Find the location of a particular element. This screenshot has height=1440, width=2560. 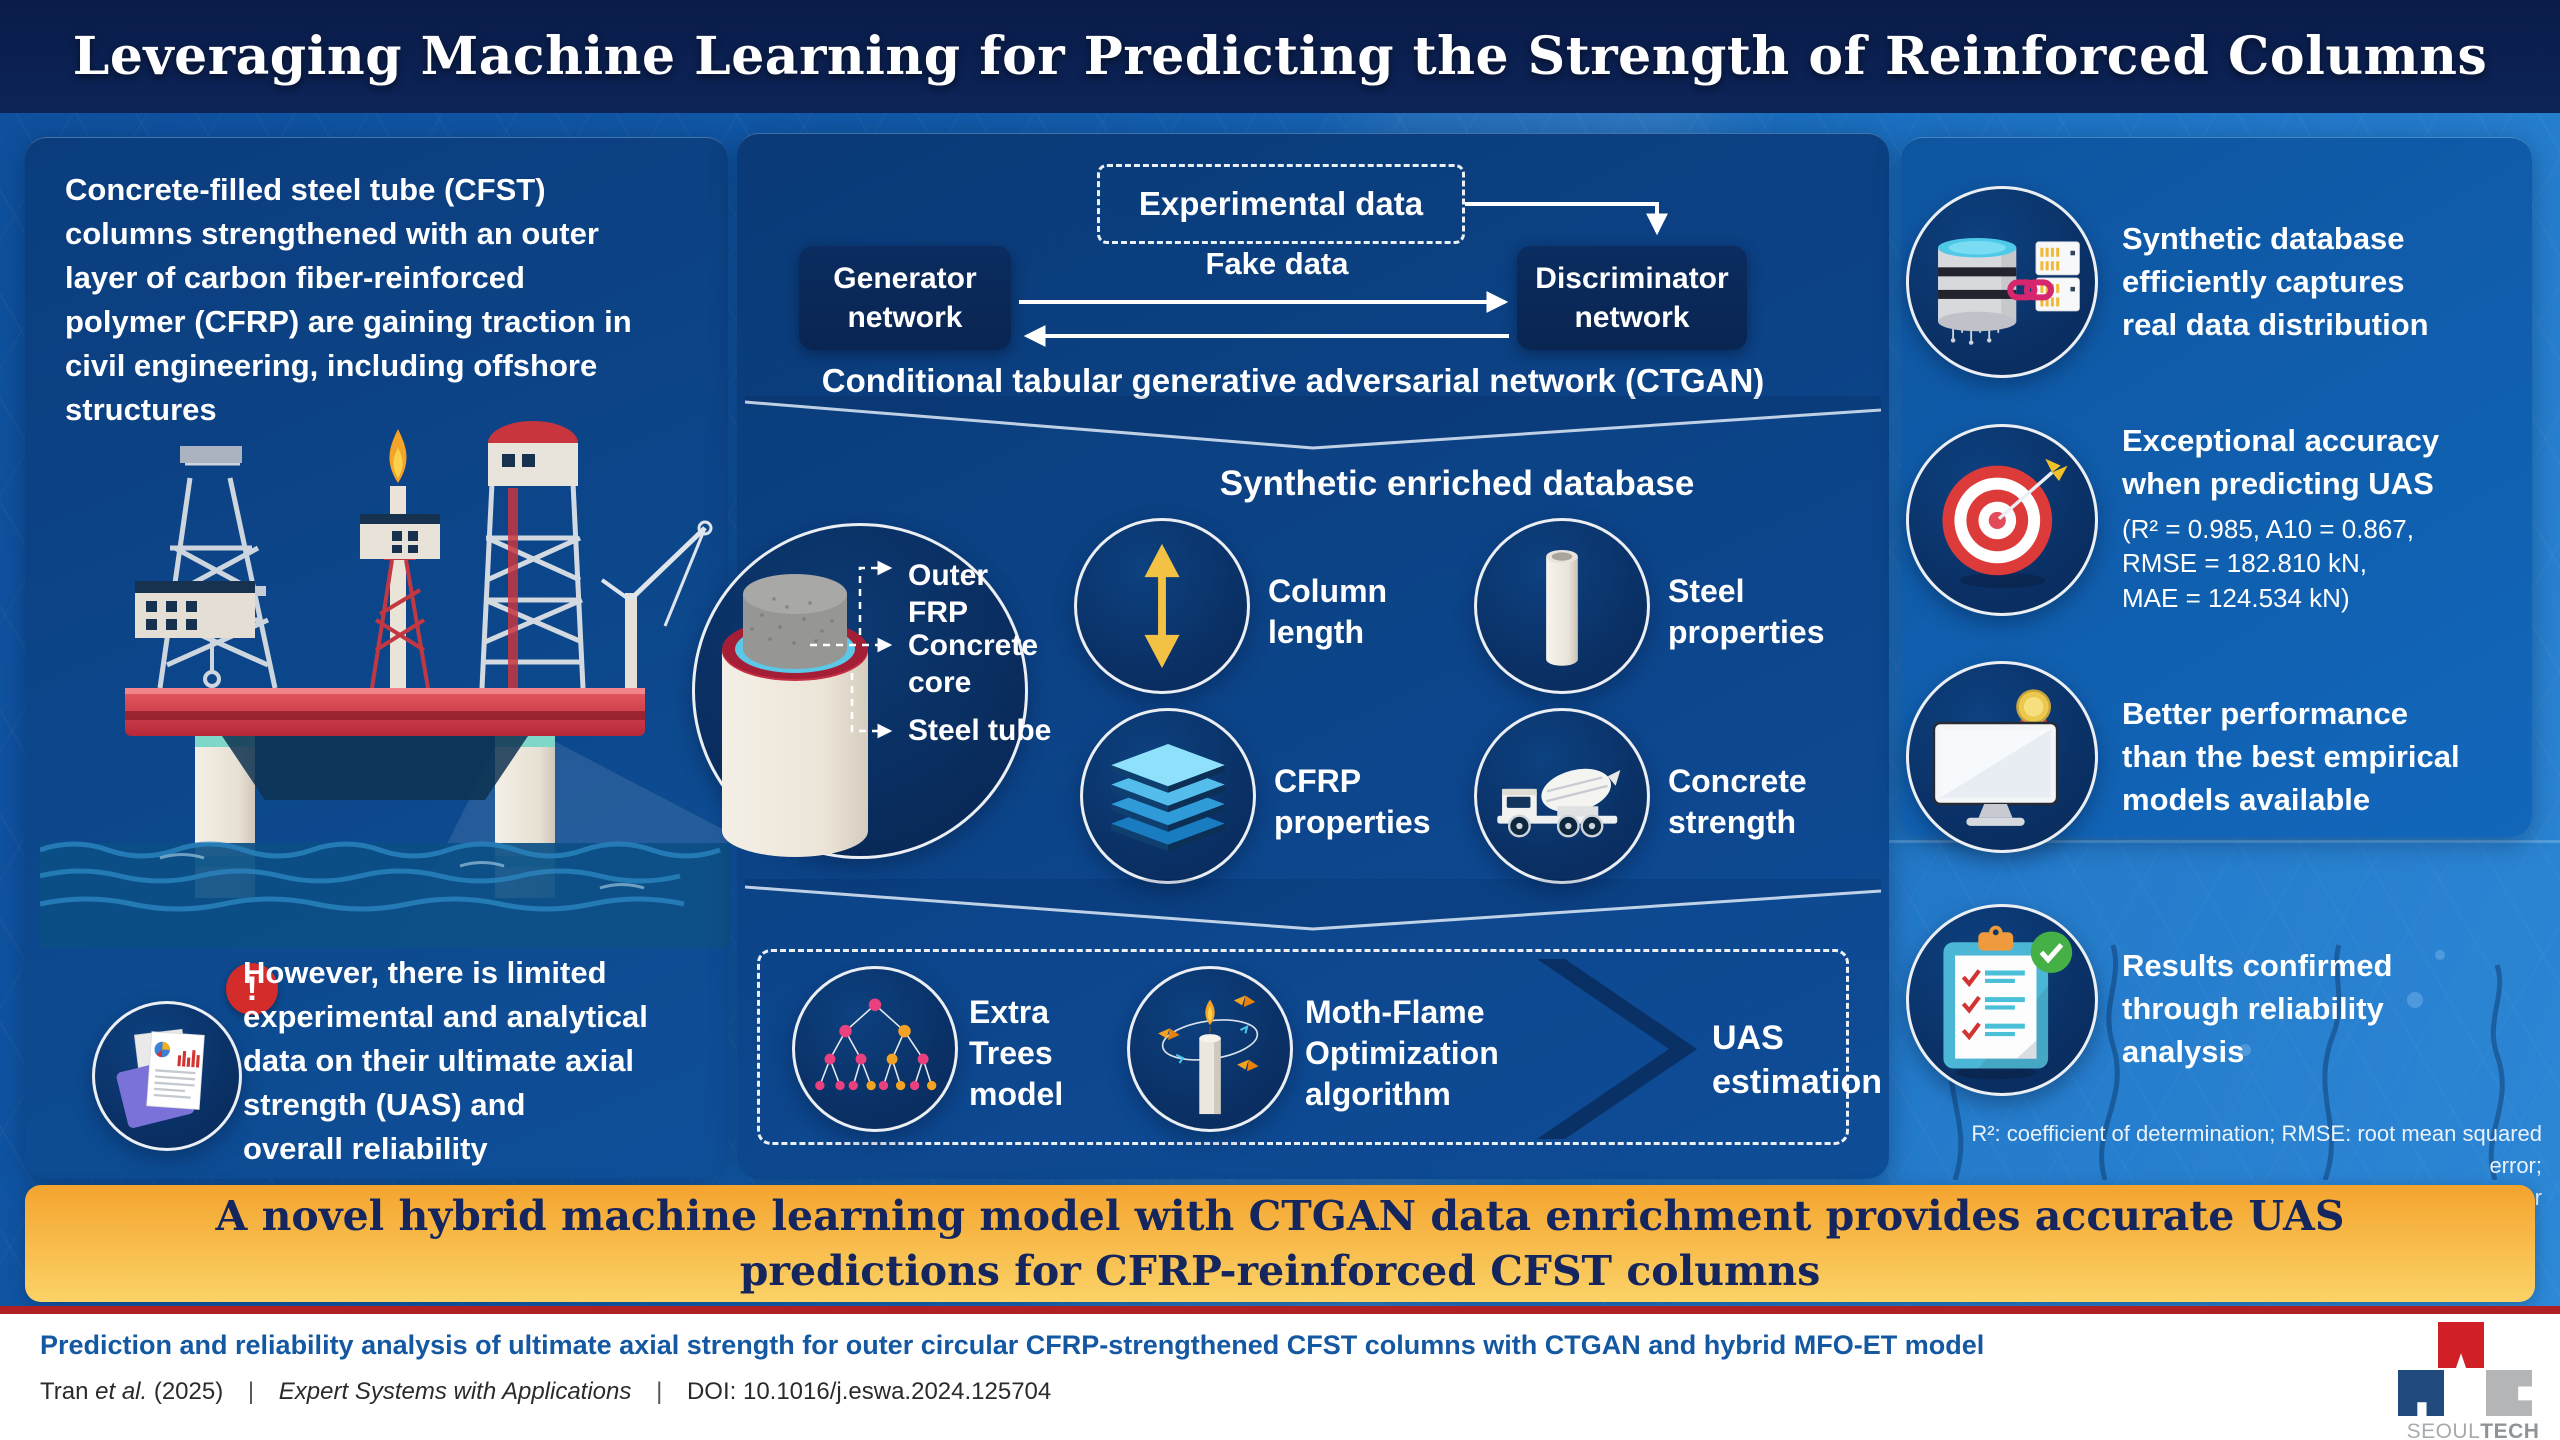

steel-properties-circle is located at coordinates (1562, 606).